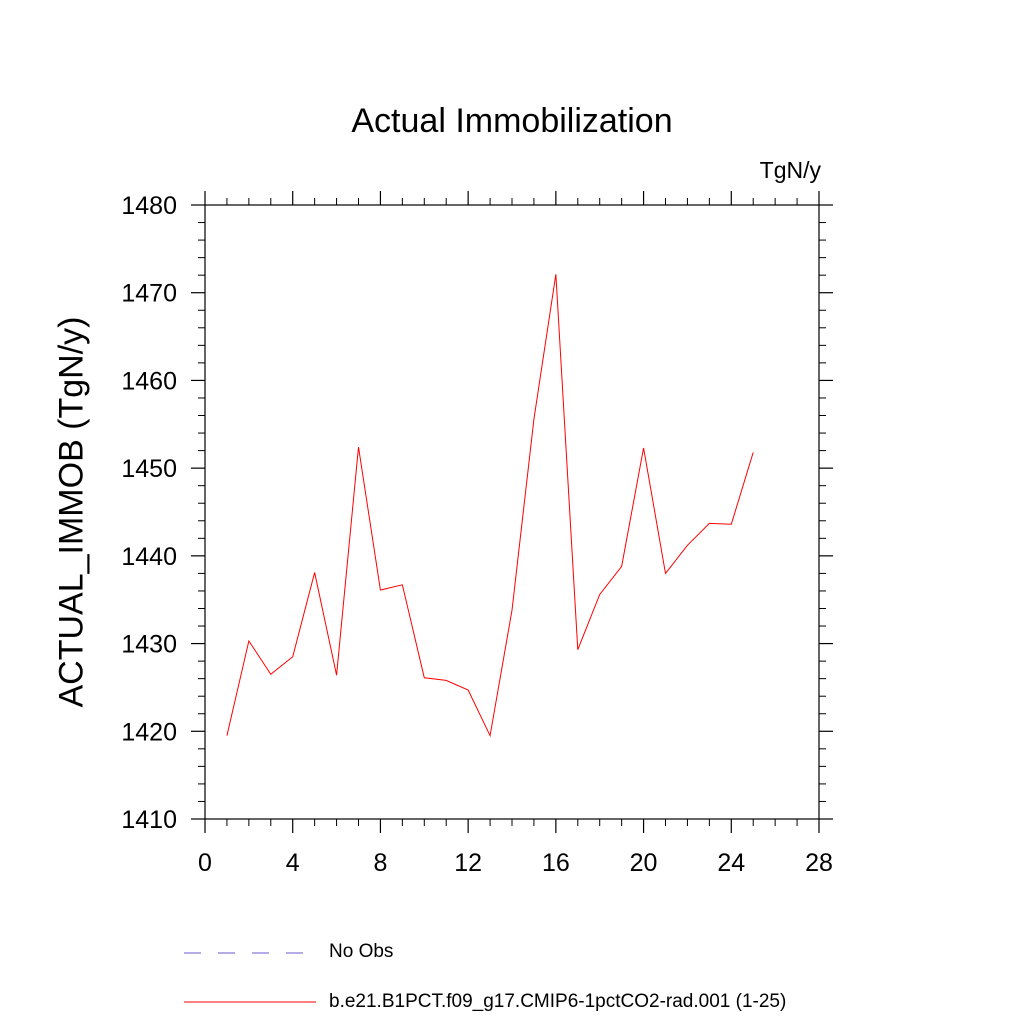 The image size is (1024, 1024). I want to click on chart-title: Actual Immobilization, so click(512, 121).